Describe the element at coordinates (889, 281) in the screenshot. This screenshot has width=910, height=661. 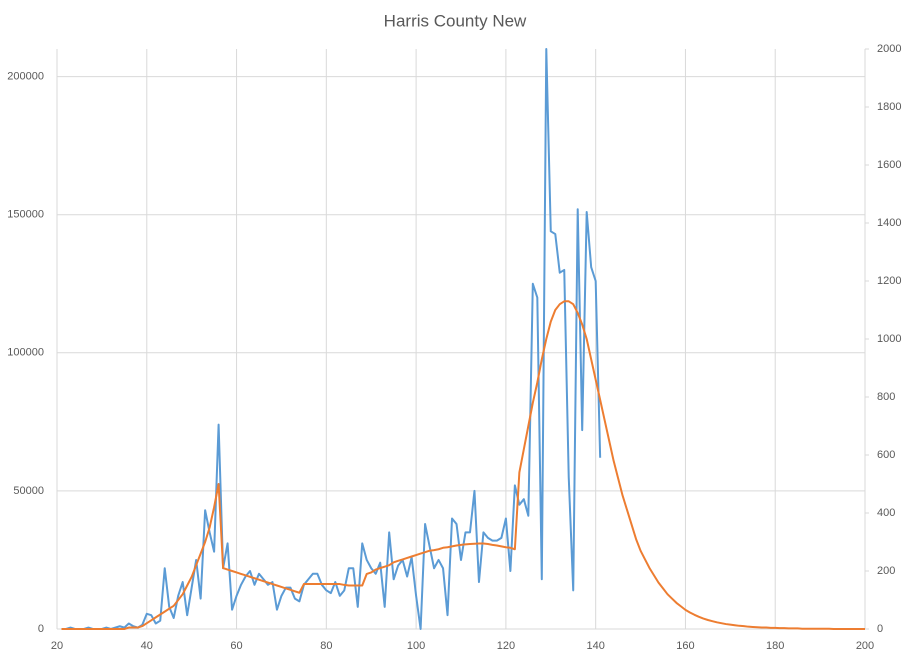
I see `y2-tick-label: 1200` at that location.